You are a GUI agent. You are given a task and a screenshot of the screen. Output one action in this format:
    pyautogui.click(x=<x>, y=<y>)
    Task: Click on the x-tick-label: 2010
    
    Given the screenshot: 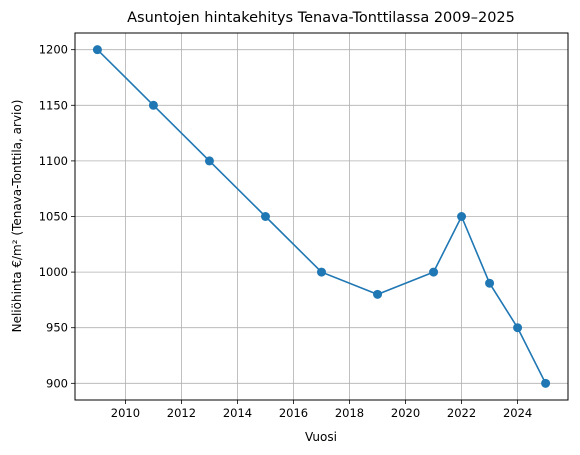 What is the action you would take?
    pyautogui.click(x=125, y=413)
    